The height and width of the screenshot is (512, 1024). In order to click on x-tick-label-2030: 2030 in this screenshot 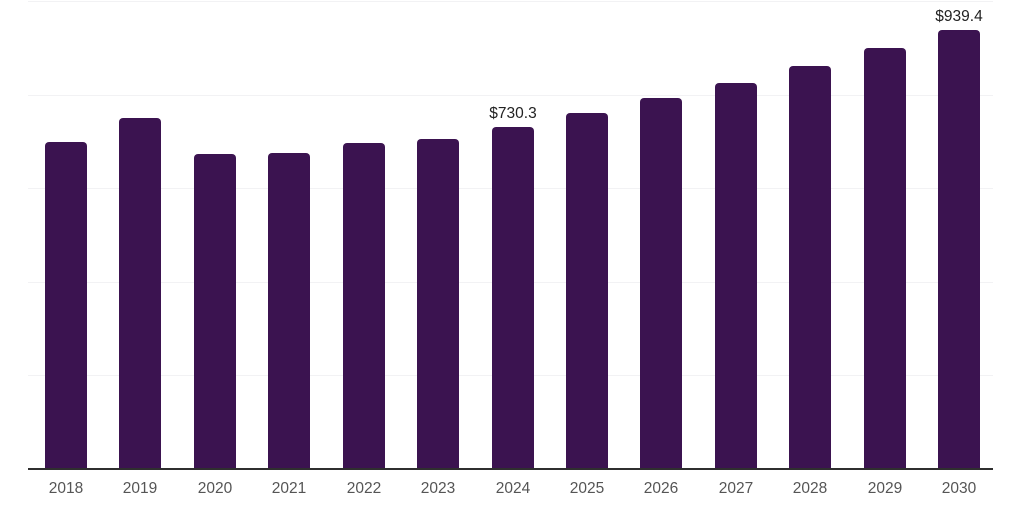, I will do `click(959, 488)`.